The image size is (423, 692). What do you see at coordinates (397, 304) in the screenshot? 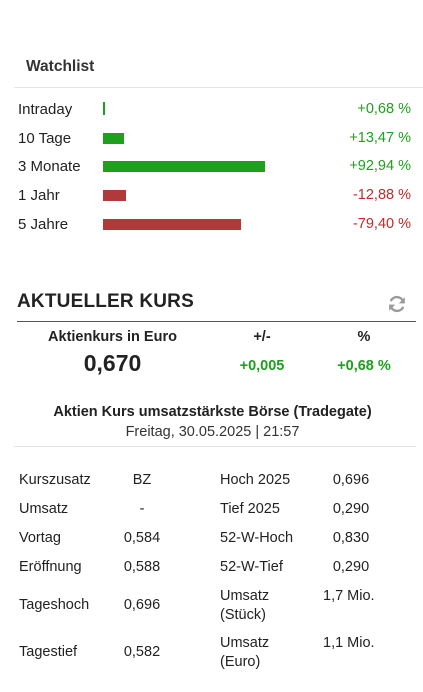
I see `refresh-icon` at bounding box center [397, 304].